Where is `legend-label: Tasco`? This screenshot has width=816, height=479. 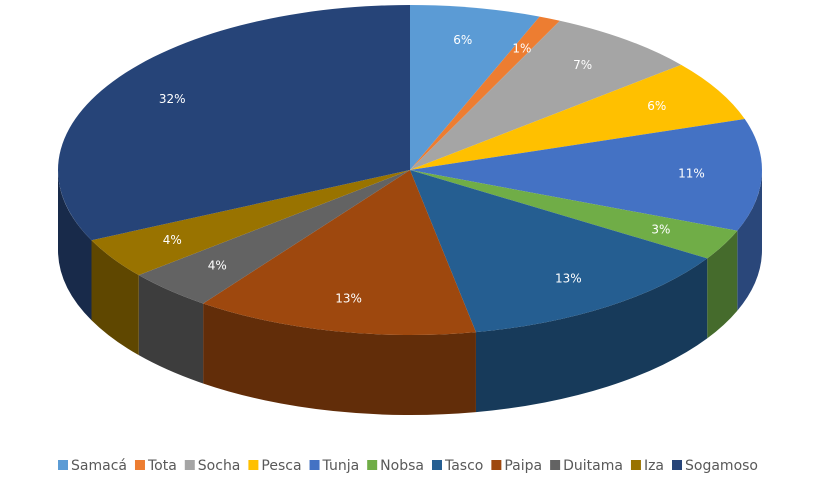 legend-label: Tasco is located at coordinates (463, 466).